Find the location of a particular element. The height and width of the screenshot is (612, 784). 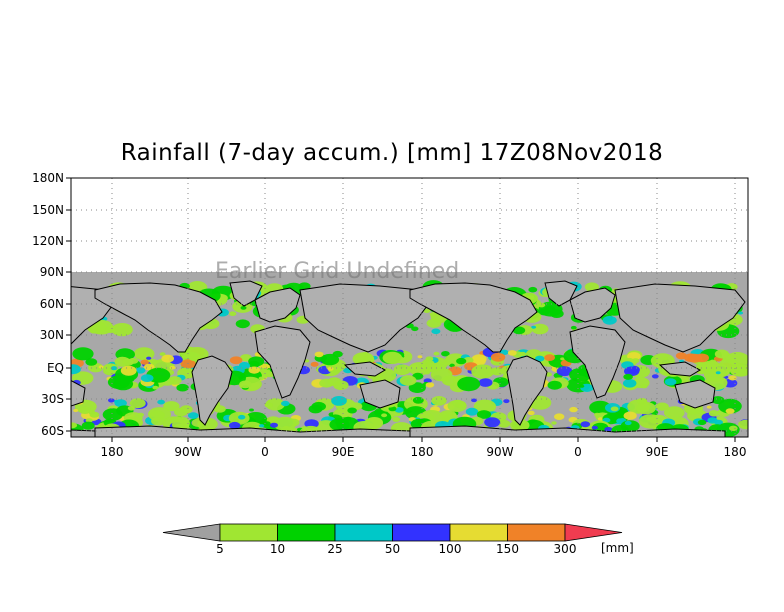

colorbar-tick-label: 25 is located at coordinates (334, 549).